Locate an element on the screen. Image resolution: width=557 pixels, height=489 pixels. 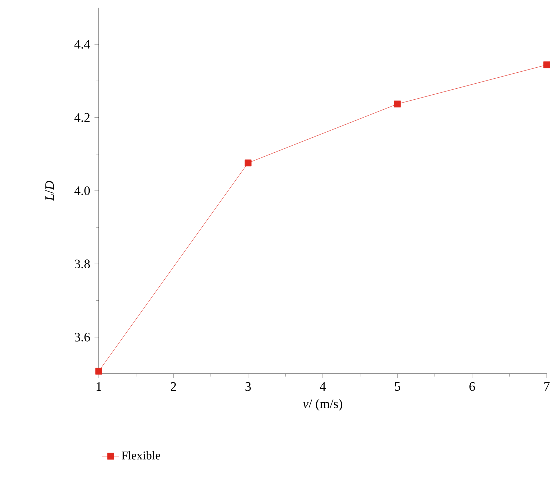
y-tick-label: 3.8 is located at coordinates (82, 264).